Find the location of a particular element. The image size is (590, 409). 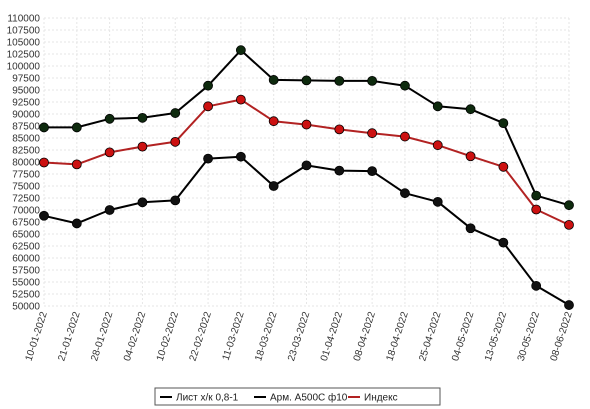

x-tick-label: 10-02-2022 is located at coordinates (168, 336).